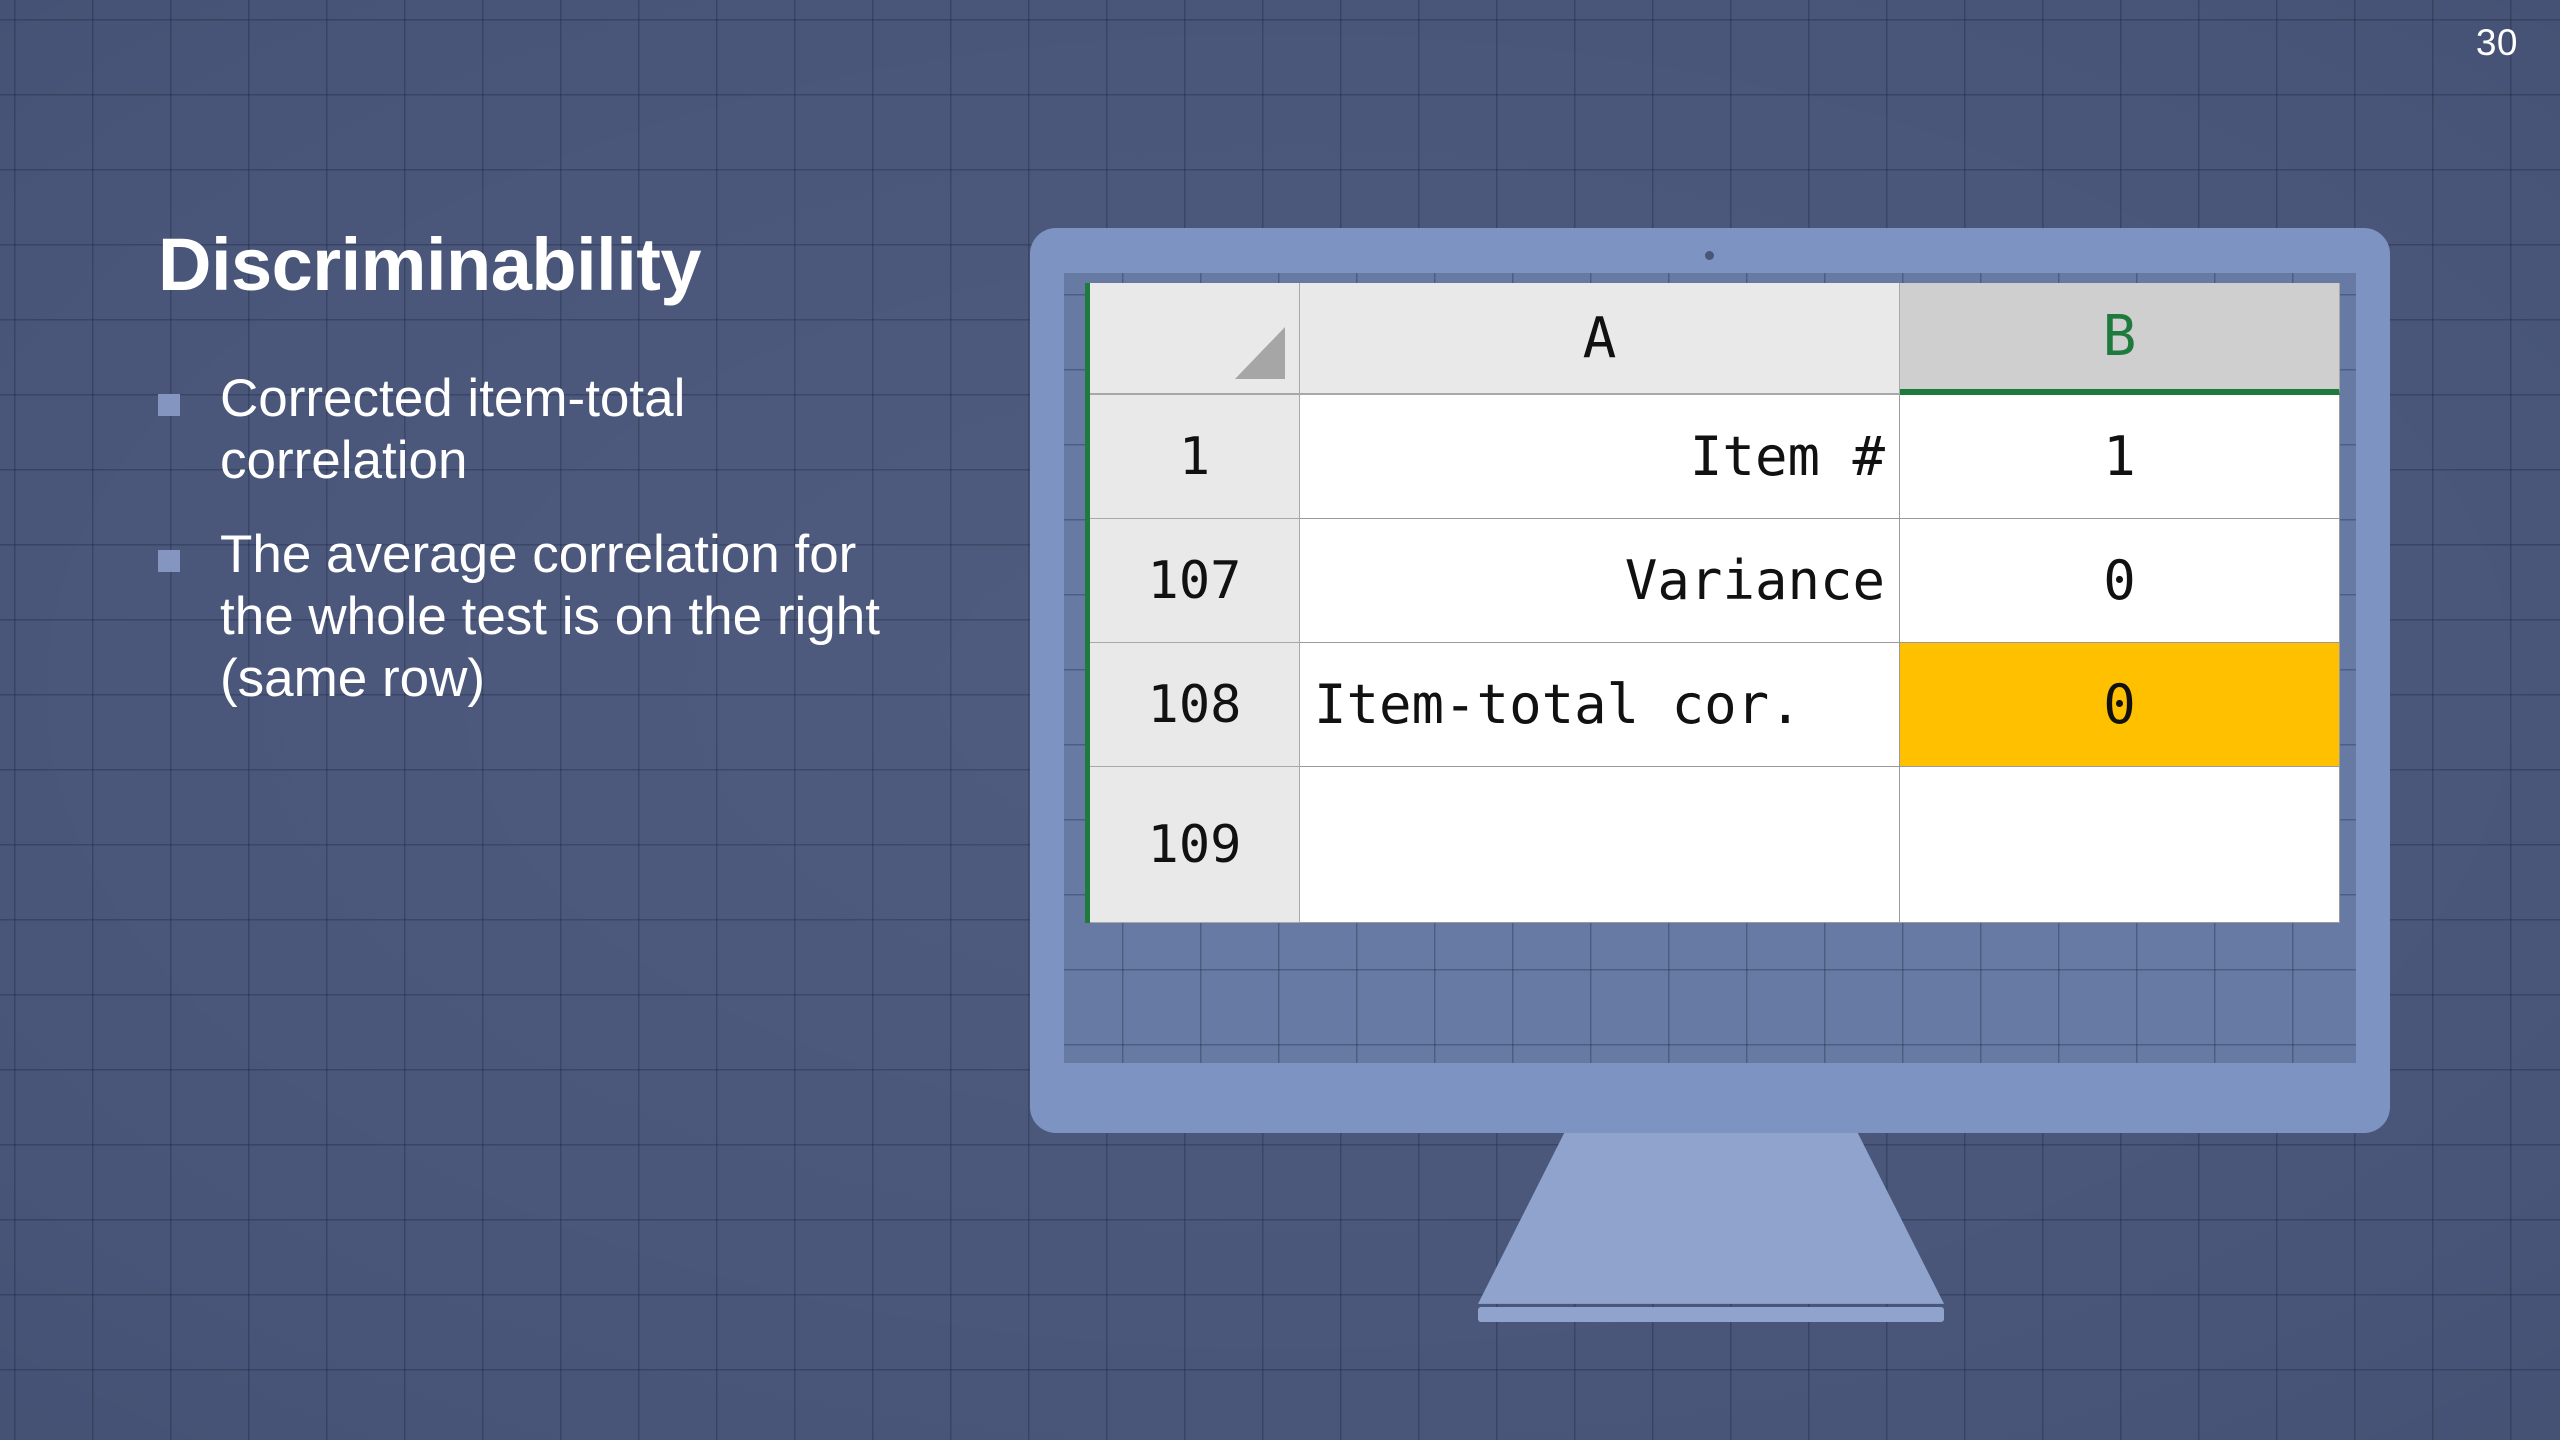 This screenshot has height=1440, width=2560. What do you see at coordinates (1195, 705) in the screenshot?
I see `row-header: 108` at bounding box center [1195, 705].